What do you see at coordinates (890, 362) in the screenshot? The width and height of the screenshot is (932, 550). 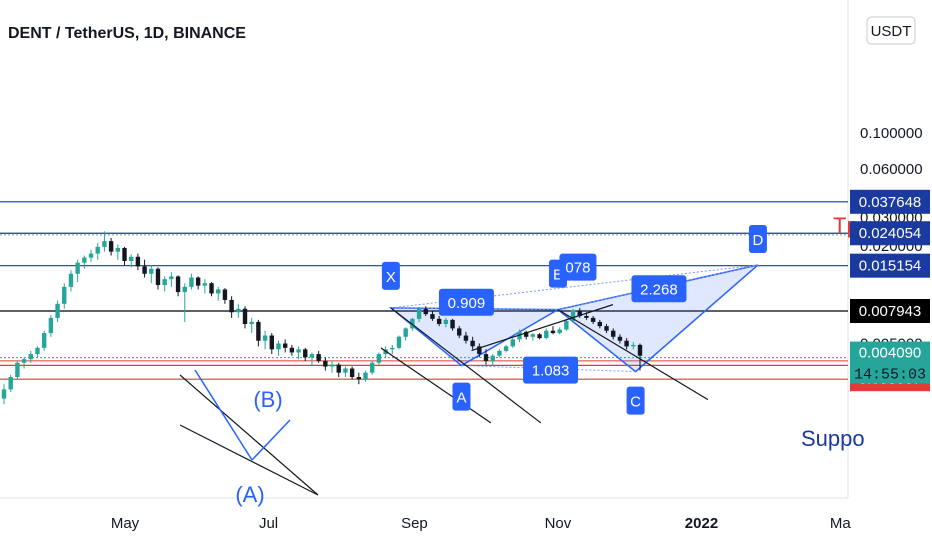 I see `last-price-tag: 0.004090 14:55:03` at bounding box center [890, 362].